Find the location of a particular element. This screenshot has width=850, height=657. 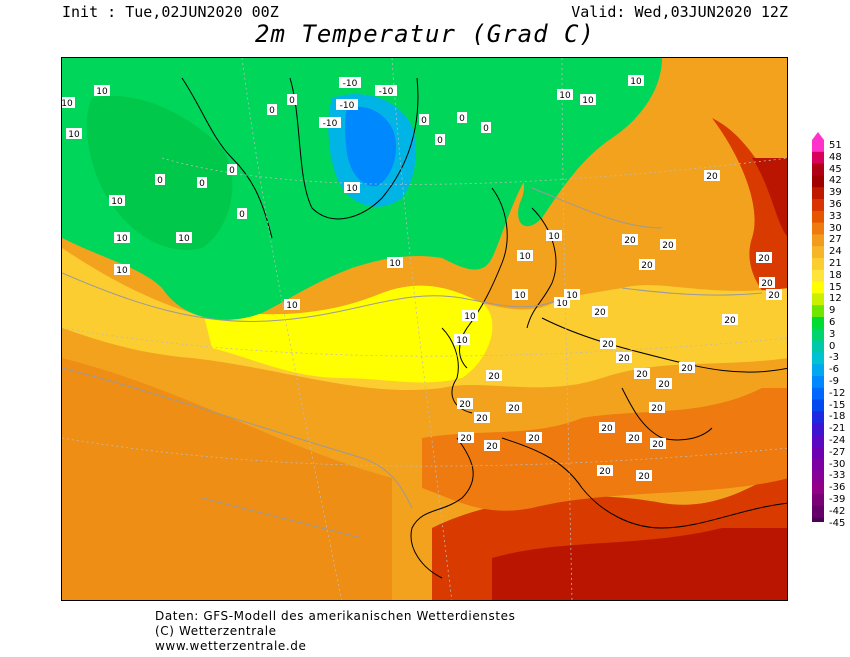

legend-label: -42 is located at coordinates (837, 511).